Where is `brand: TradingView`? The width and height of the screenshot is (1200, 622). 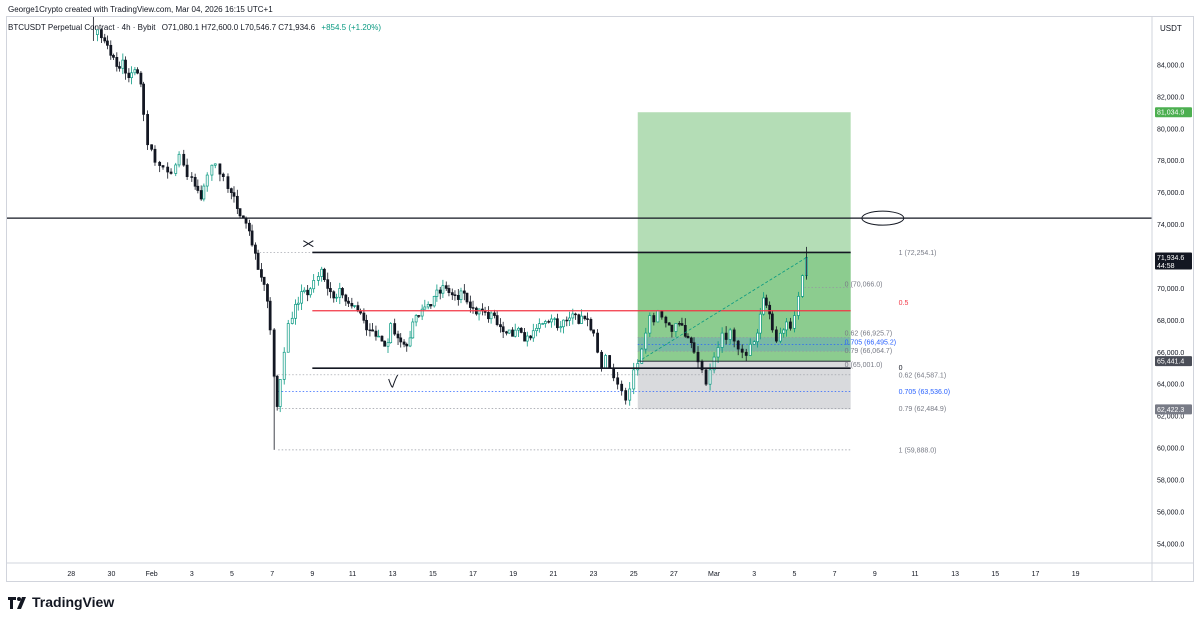 brand: TradingView is located at coordinates (61, 602).